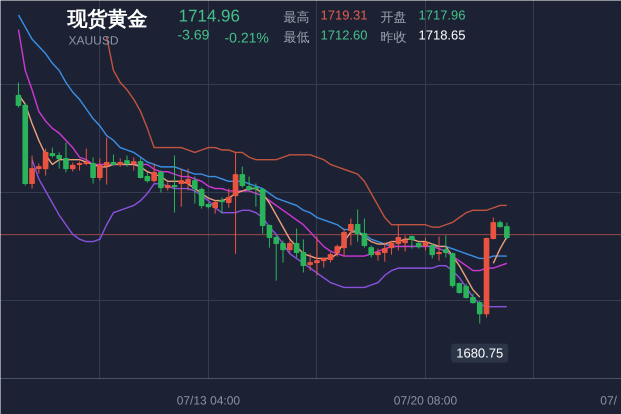 The width and height of the screenshot is (621, 414). What do you see at coordinates (609, 401) in the screenshot?
I see `x-tick-label: 07/` at bounding box center [609, 401].